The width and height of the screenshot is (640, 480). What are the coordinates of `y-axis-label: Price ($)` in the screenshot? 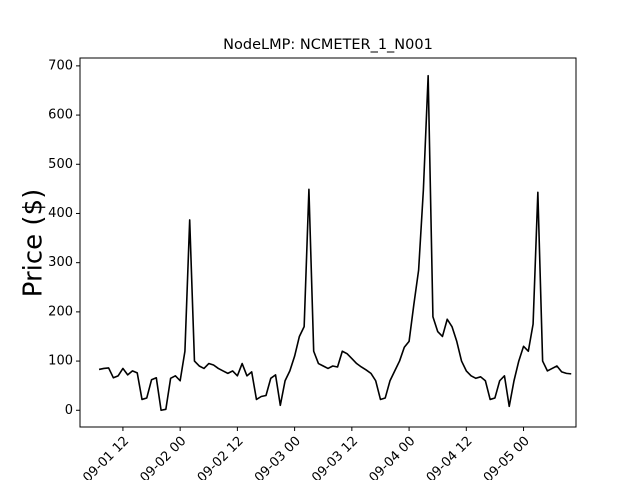 It's located at (34, 243).